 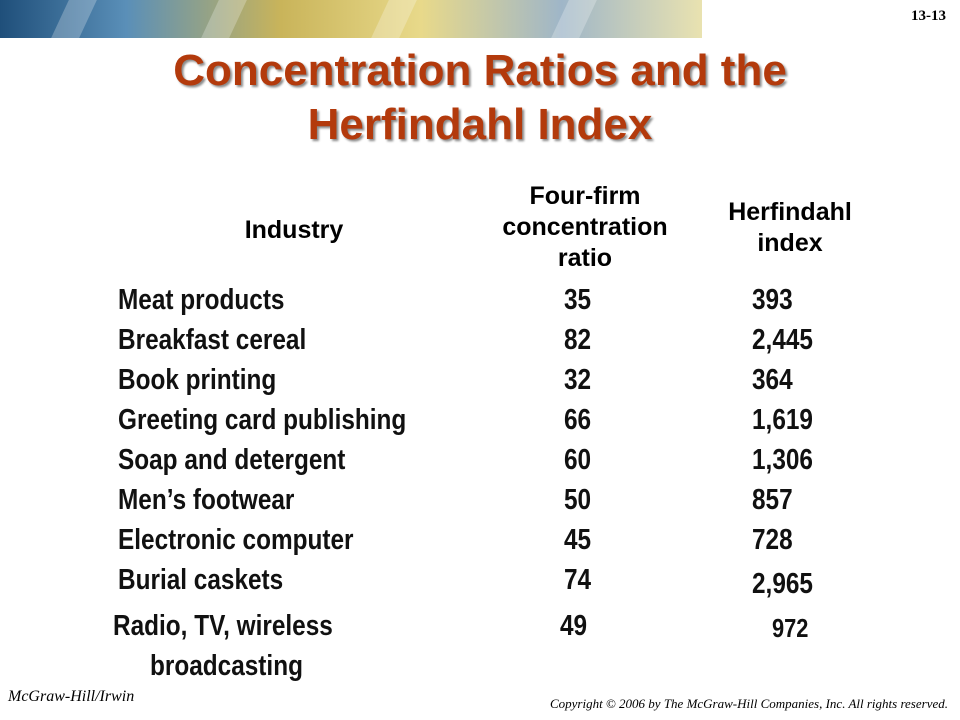 I want to click on title-line-2: Herfindahl Index, so click(x=480, y=124).